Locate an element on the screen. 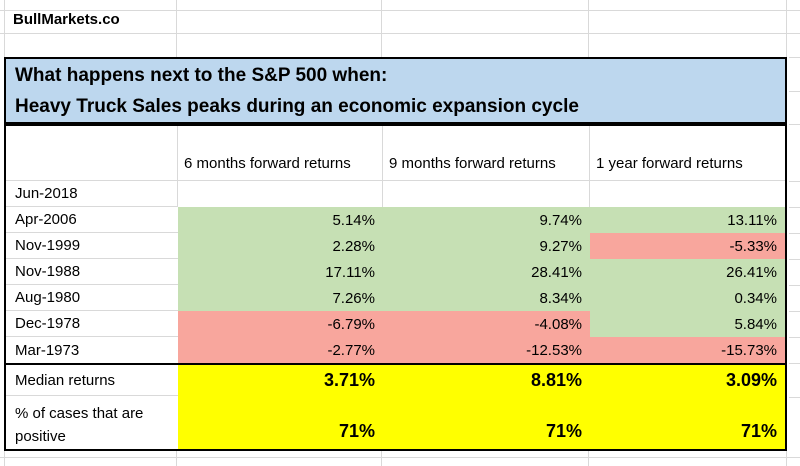  value-cell-mar-1973-9m: -12.53% is located at coordinates (486, 350).